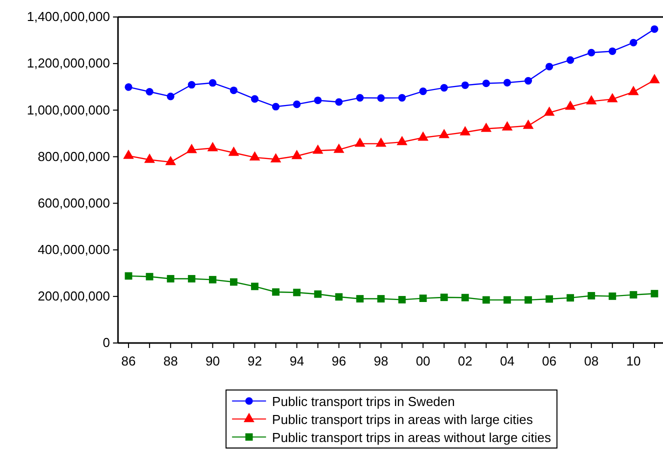 This screenshot has width=663, height=449. What do you see at coordinates (381, 360) in the screenshot?
I see `x-tick-label: 98` at bounding box center [381, 360].